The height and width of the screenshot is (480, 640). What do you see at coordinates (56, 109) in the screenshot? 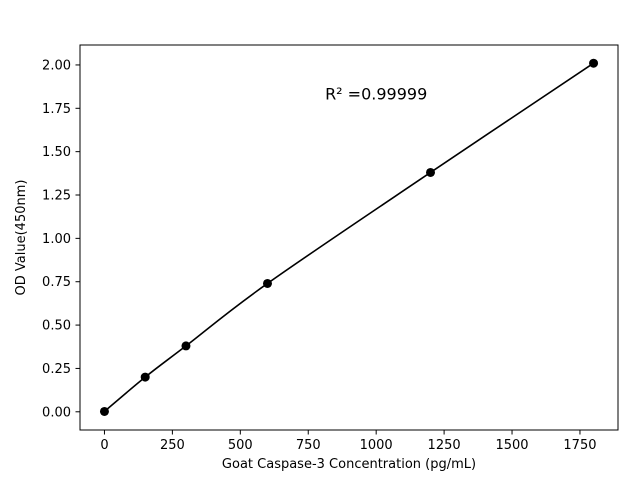
I see `y-tick-label: 1.75` at bounding box center [56, 109].